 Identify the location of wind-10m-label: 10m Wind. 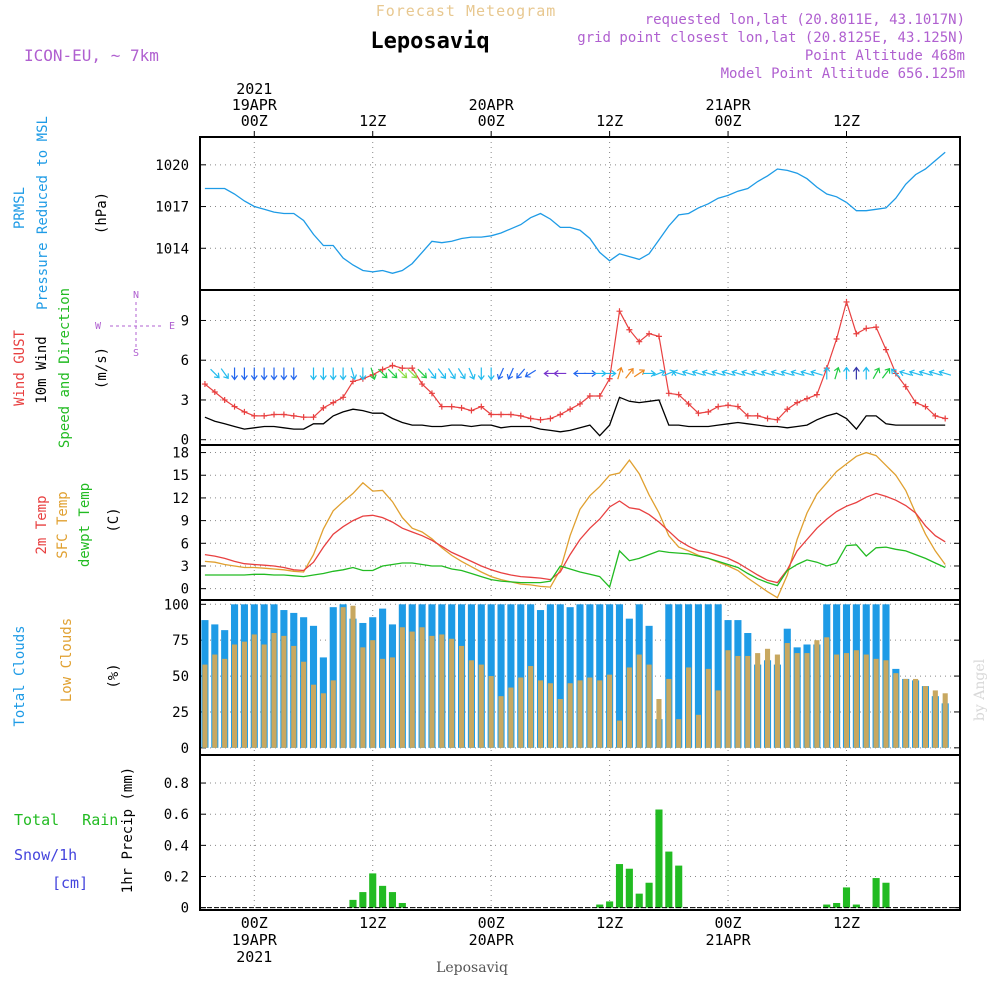
(42, 369).